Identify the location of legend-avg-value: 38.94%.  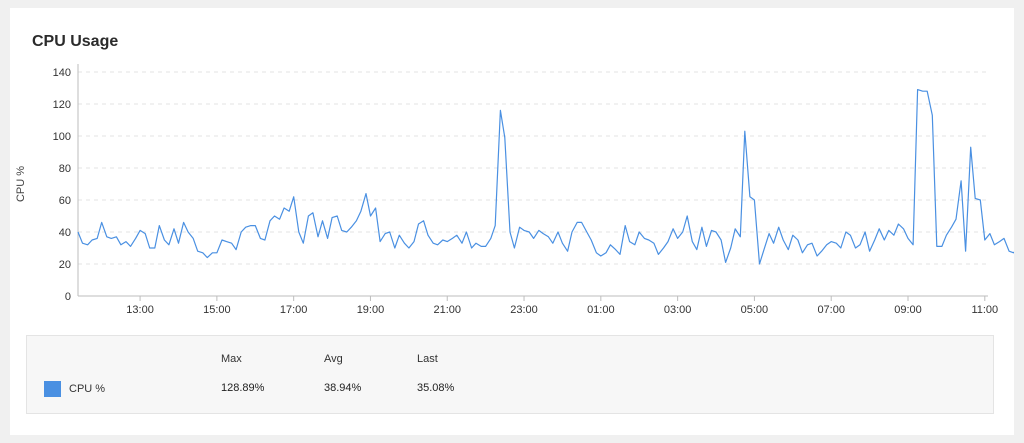
(343, 388).